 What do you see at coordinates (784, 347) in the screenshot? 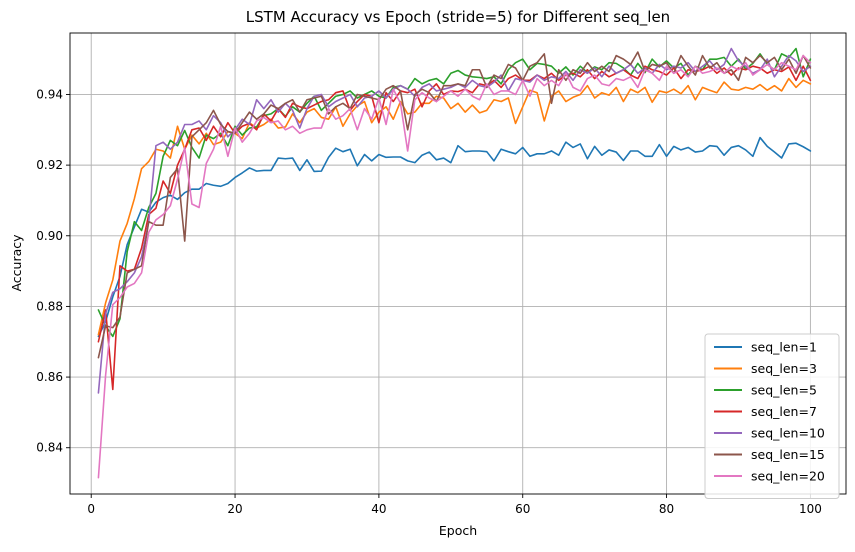
I see `legend-entry: seq_len=1` at bounding box center [784, 347].